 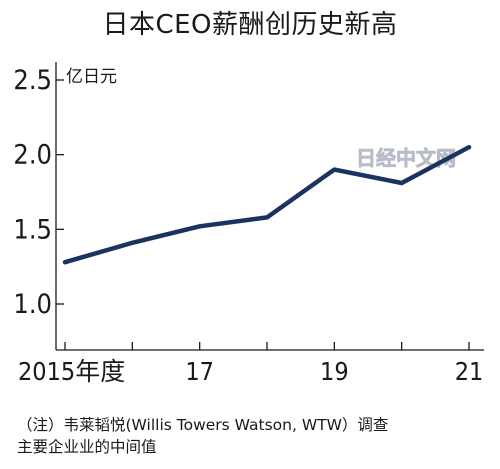 What do you see at coordinates (250, 364) in the screenshot?
I see `x-axis-ticks: 2015年度 17 19 21` at bounding box center [250, 364].